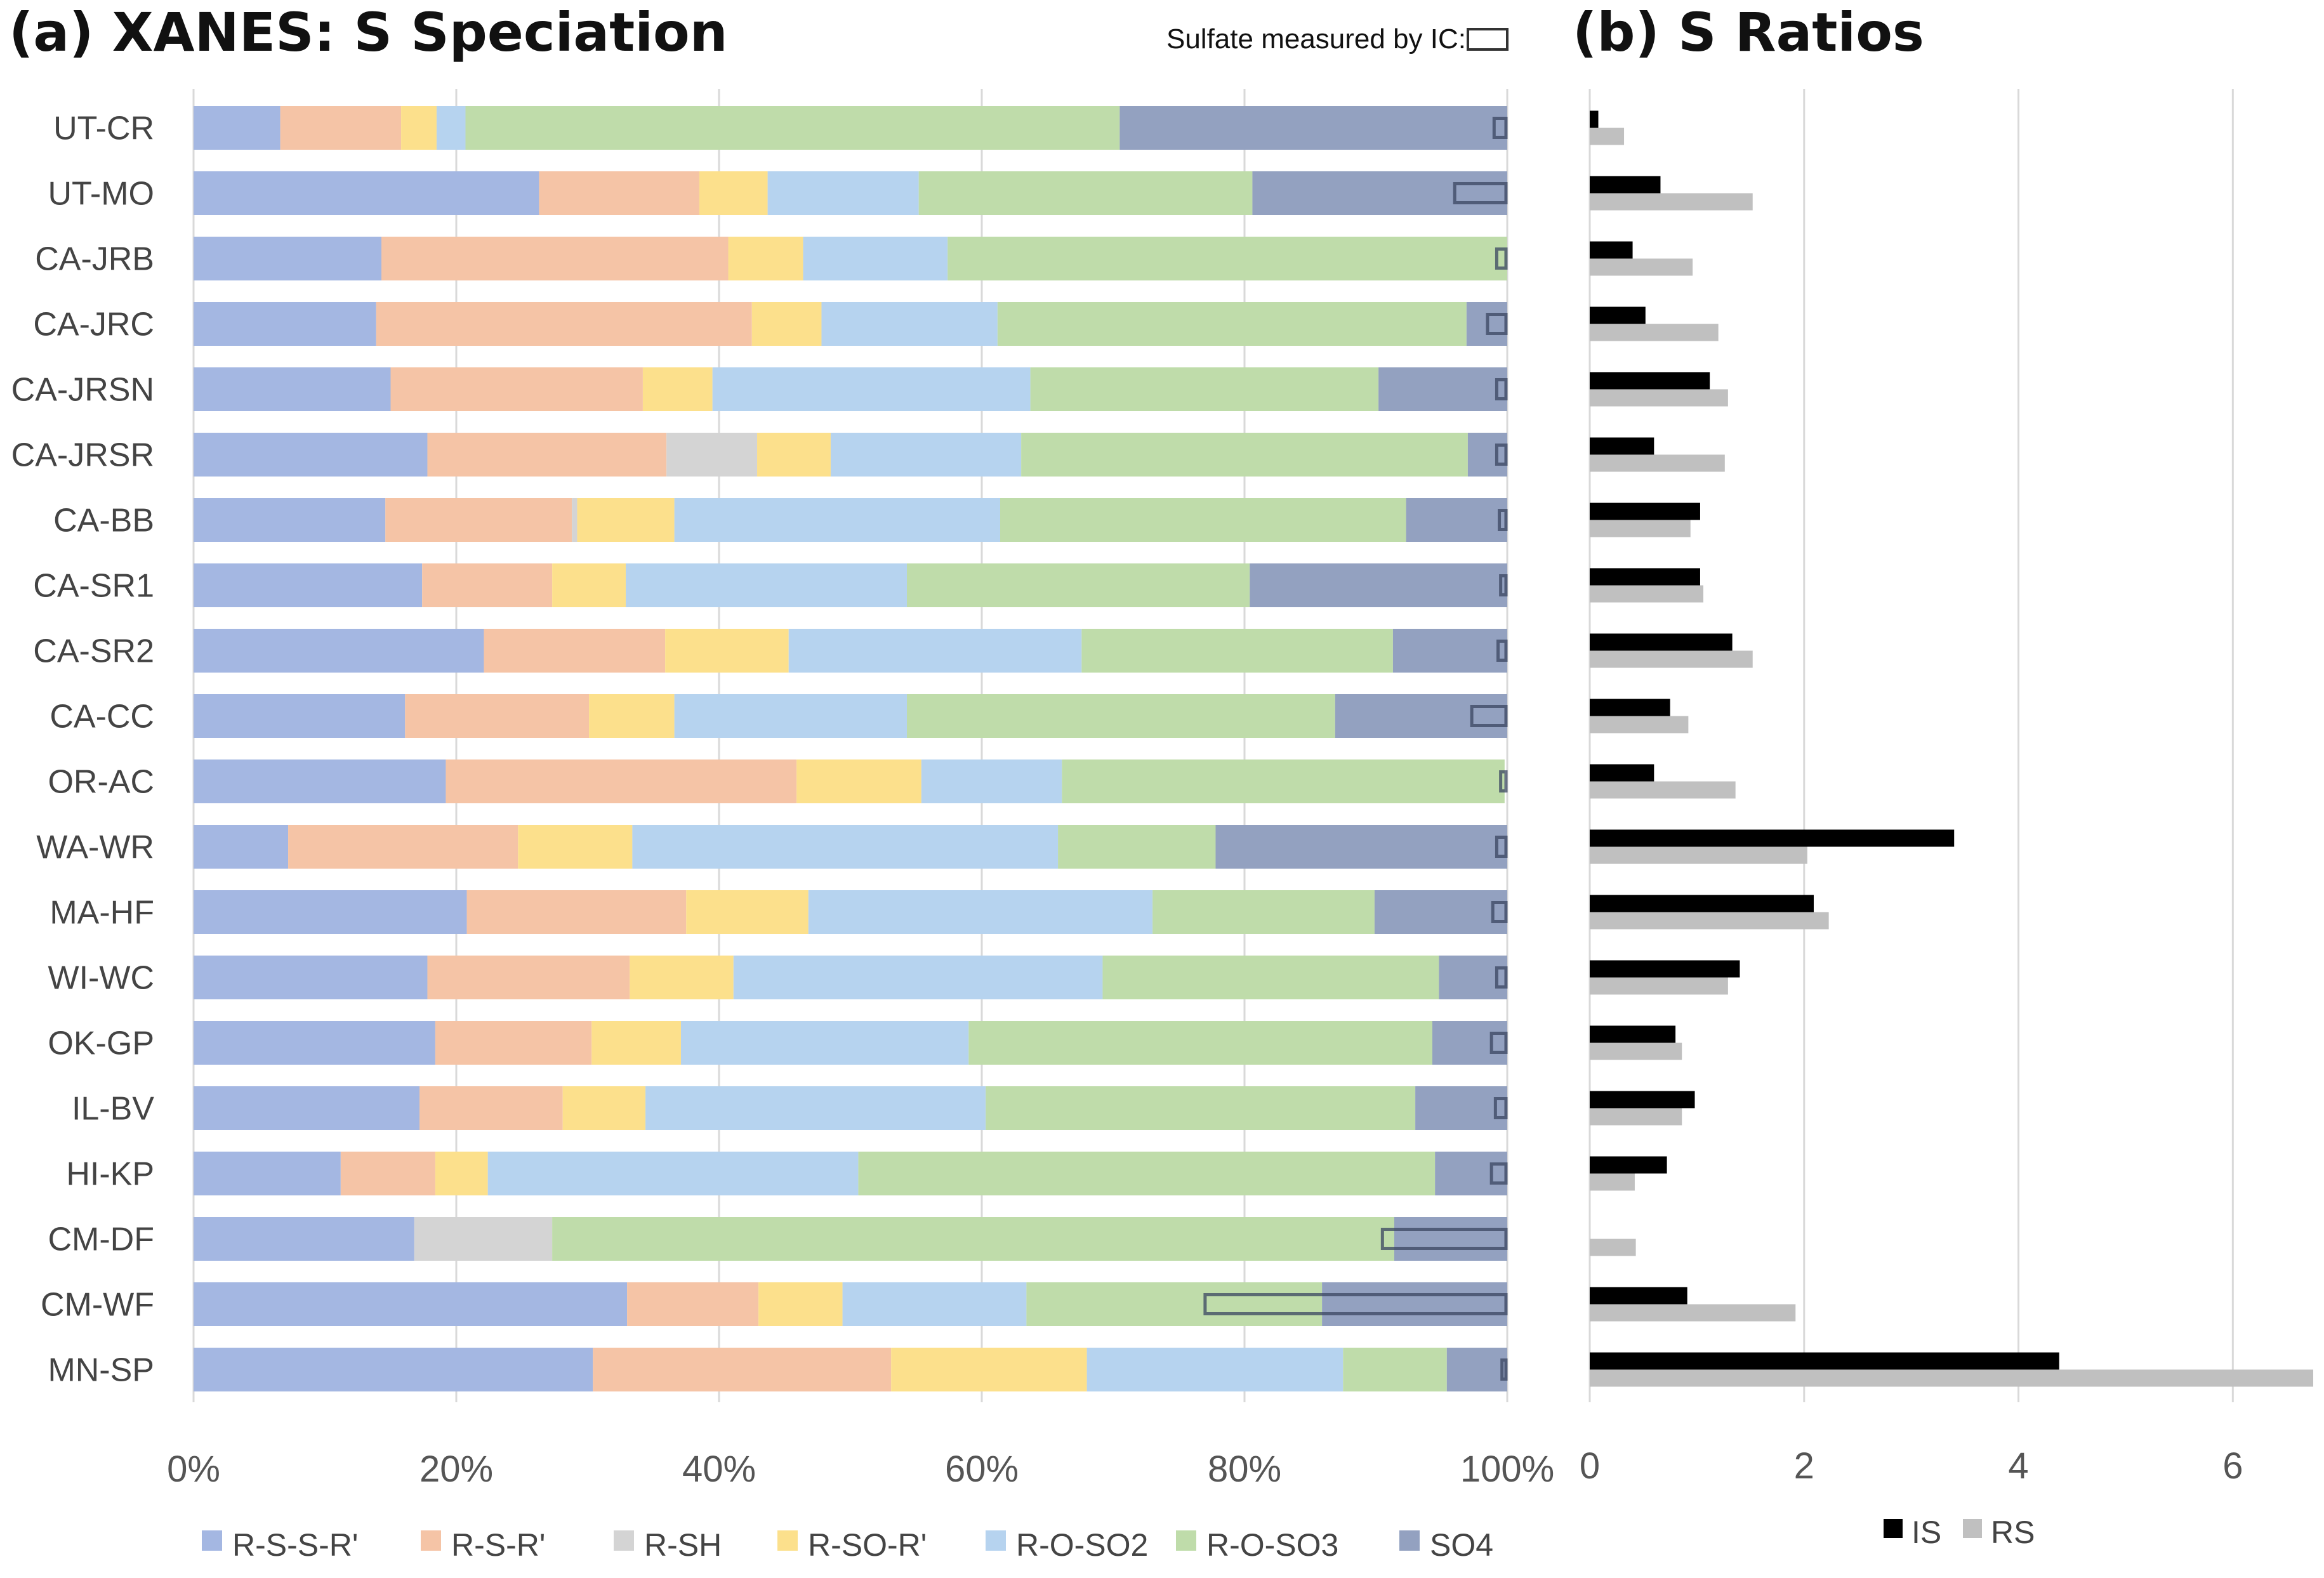 This screenshot has width=2324, height=1578. I want to click on bar-segment-r-so-r-ca-sr2, so click(727, 651).